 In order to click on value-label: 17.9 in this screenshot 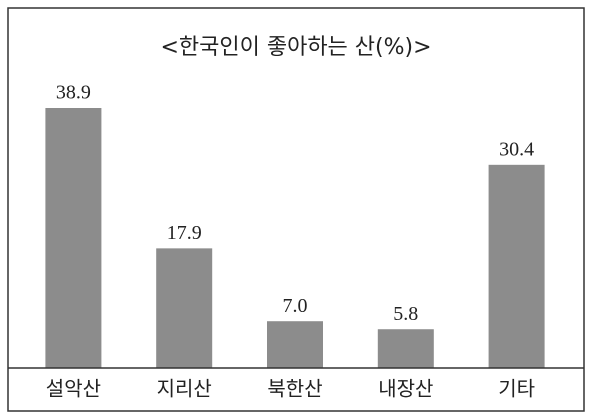, I will do `click(184, 233)`.